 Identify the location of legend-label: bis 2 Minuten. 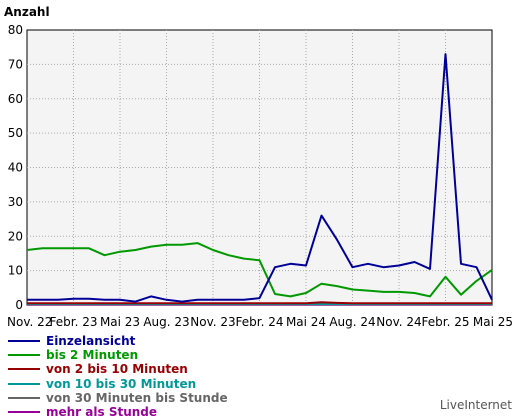
(92, 355).